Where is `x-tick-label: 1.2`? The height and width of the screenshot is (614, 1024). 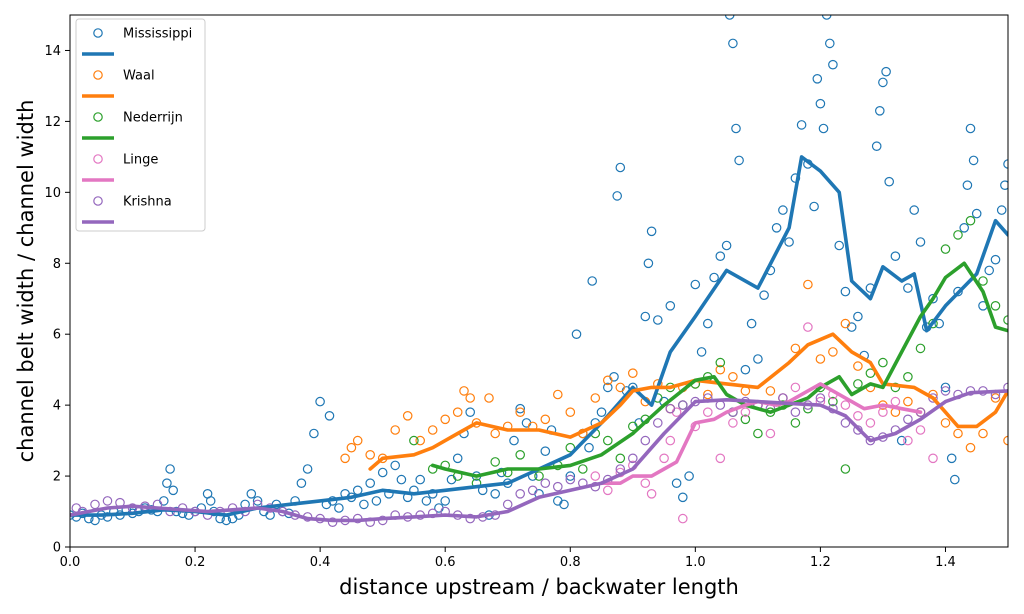
x-tick-label: 1.2 is located at coordinates (820, 562).